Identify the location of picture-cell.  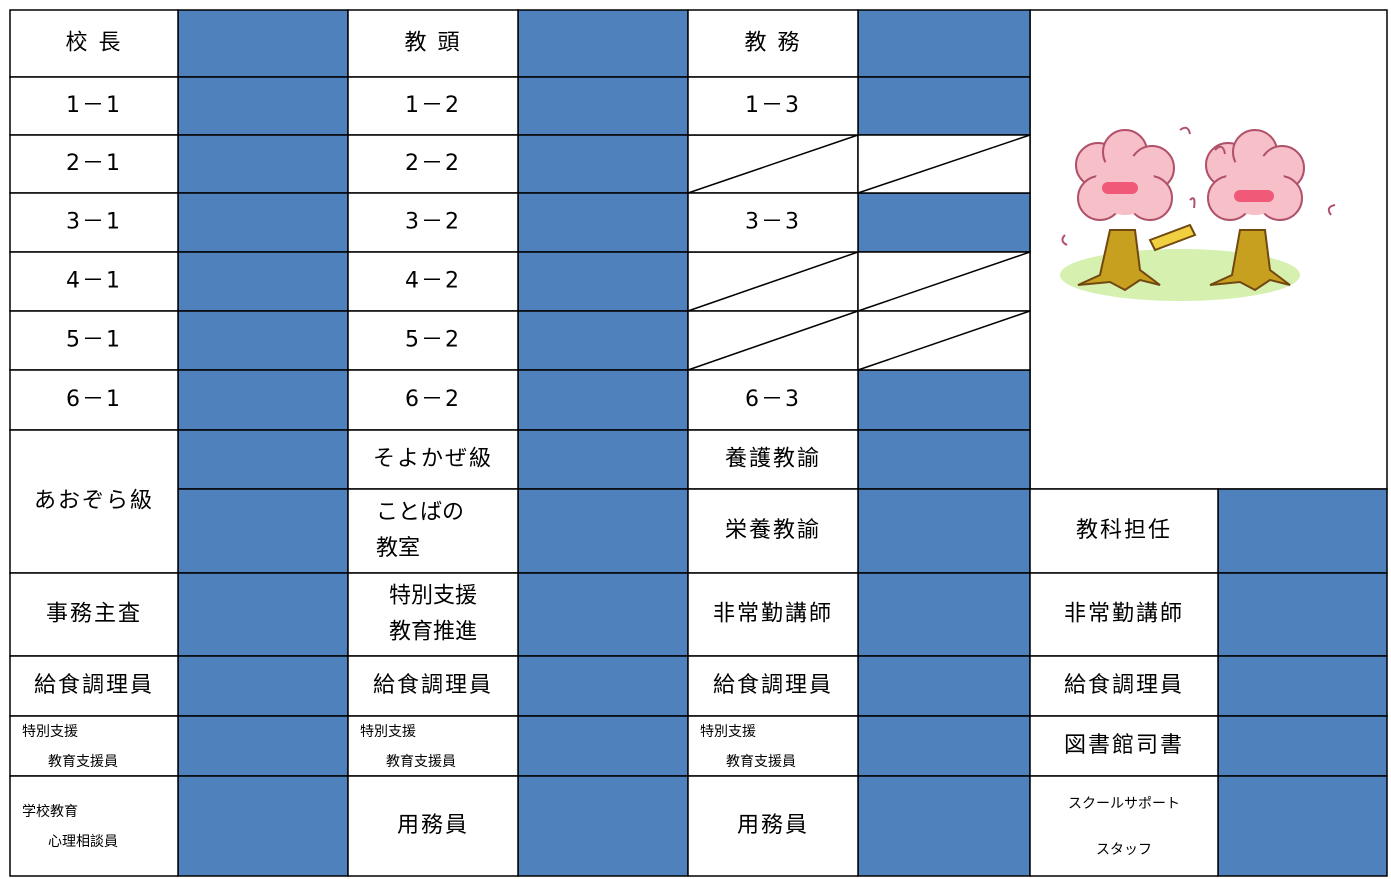
(1208, 249).